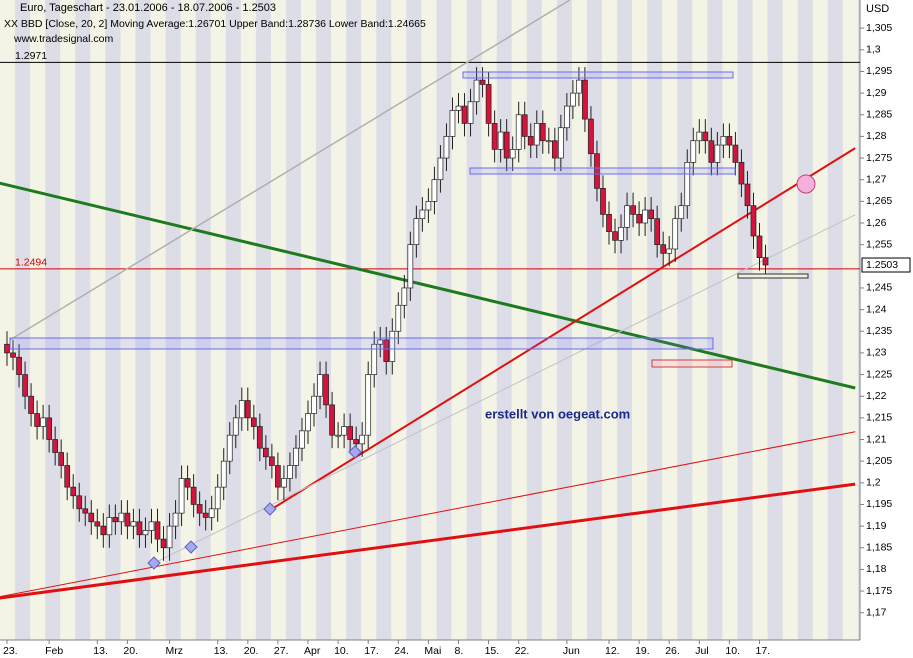  Describe the element at coordinates (873, 483) in the screenshot. I see `y-tick-label: 1,2` at that location.